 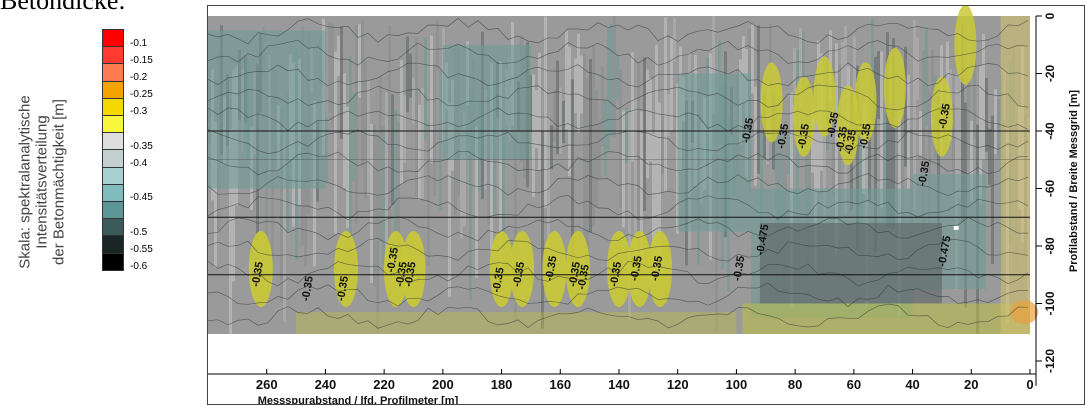 I want to click on colorbar-tick-label: -0.55, so click(x=141, y=249).